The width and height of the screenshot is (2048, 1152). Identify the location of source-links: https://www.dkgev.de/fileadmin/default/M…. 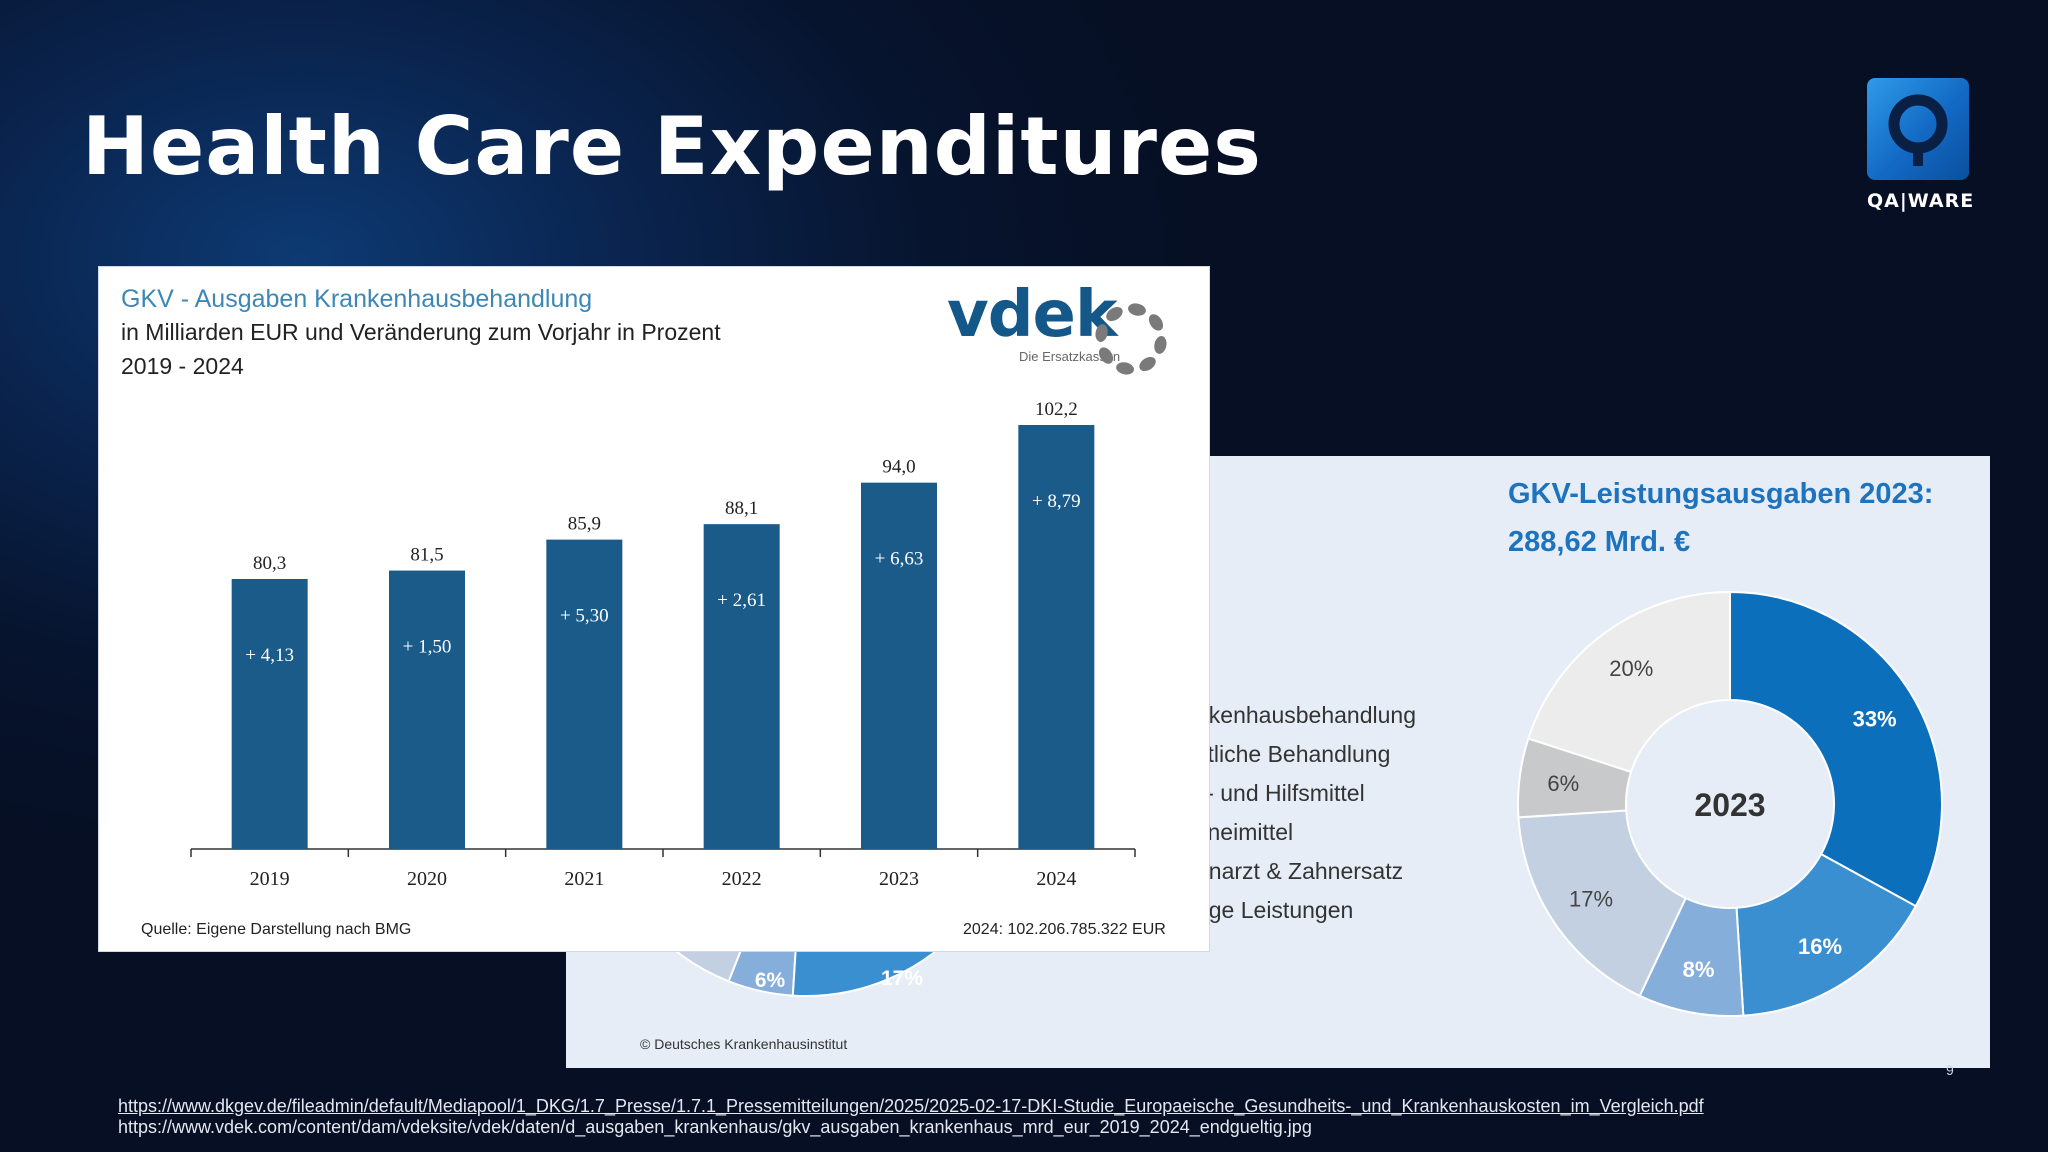
(1058, 1117).